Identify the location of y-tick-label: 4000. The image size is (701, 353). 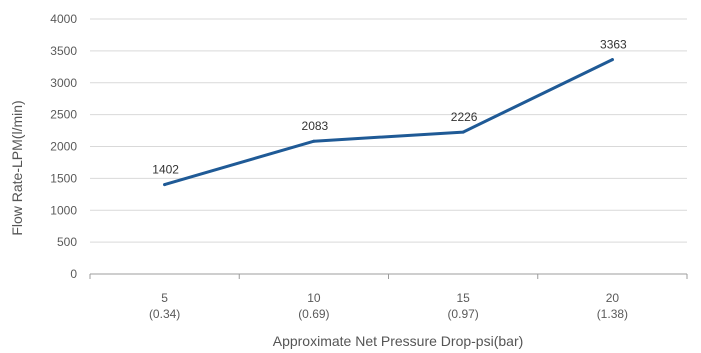
(63, 19).